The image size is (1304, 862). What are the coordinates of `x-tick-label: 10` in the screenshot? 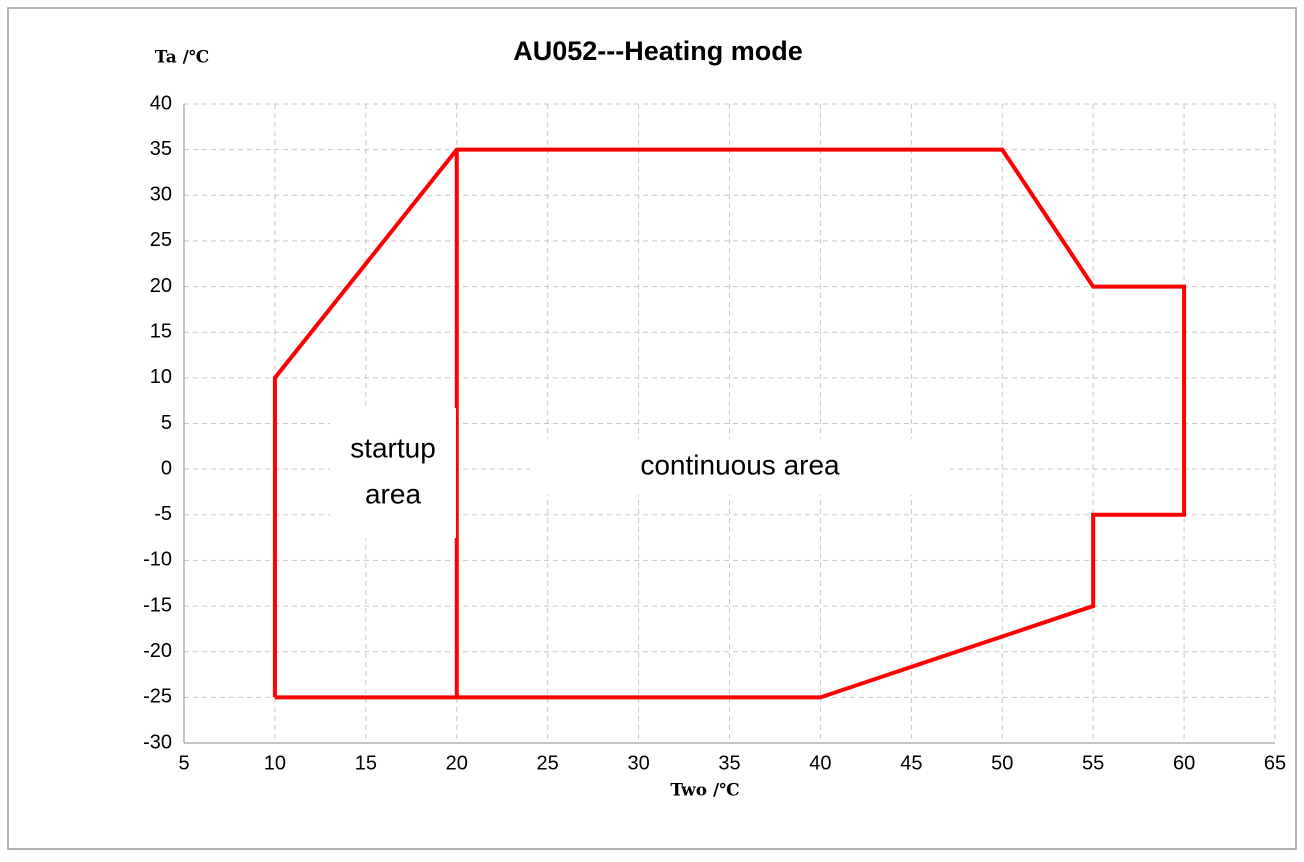 It's located at (275, 763).